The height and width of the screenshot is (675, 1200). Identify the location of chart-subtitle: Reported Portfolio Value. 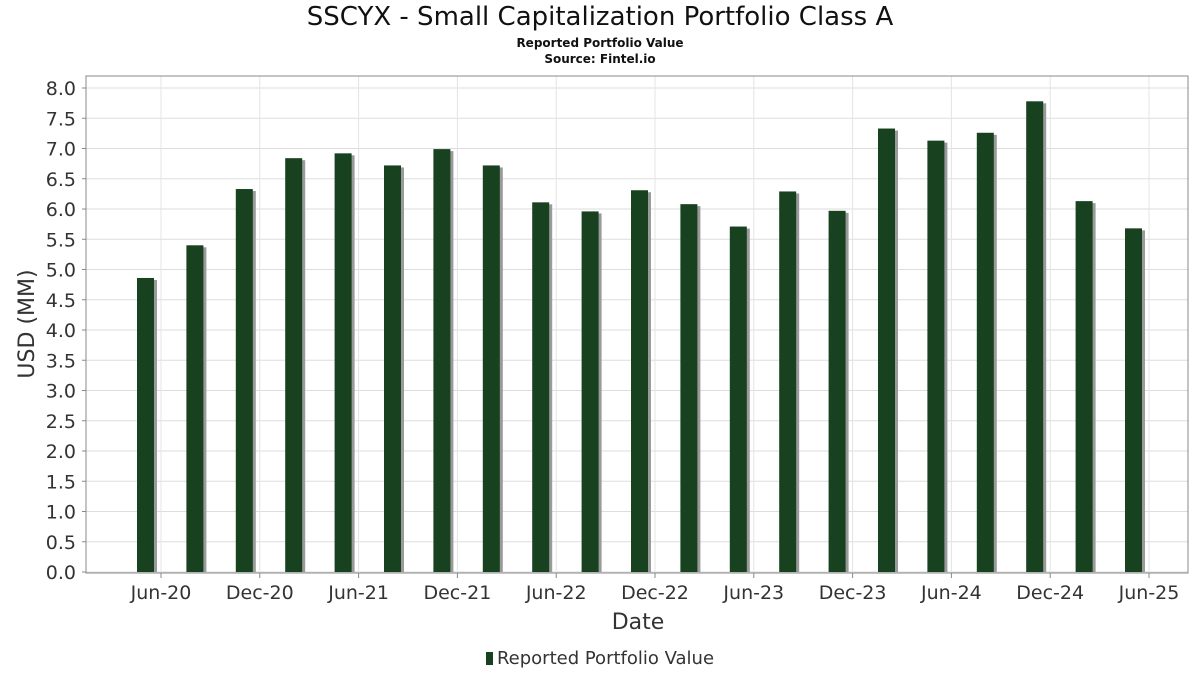
(600, 43).